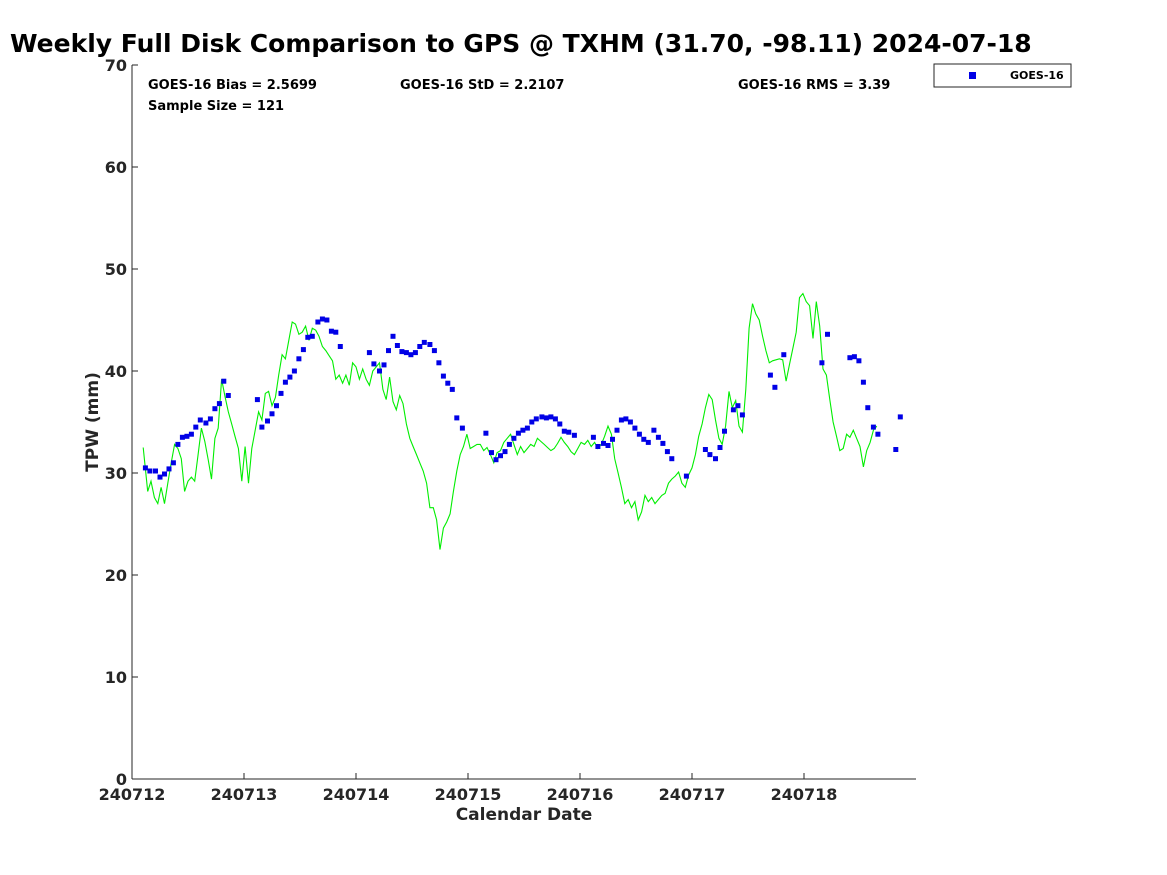 This screenshot has height=875, width=1167. What do you see at coordinates (132, 794) in the screenshot?
I see `x-tick-label: 240712` at bounding box center [132, 794].